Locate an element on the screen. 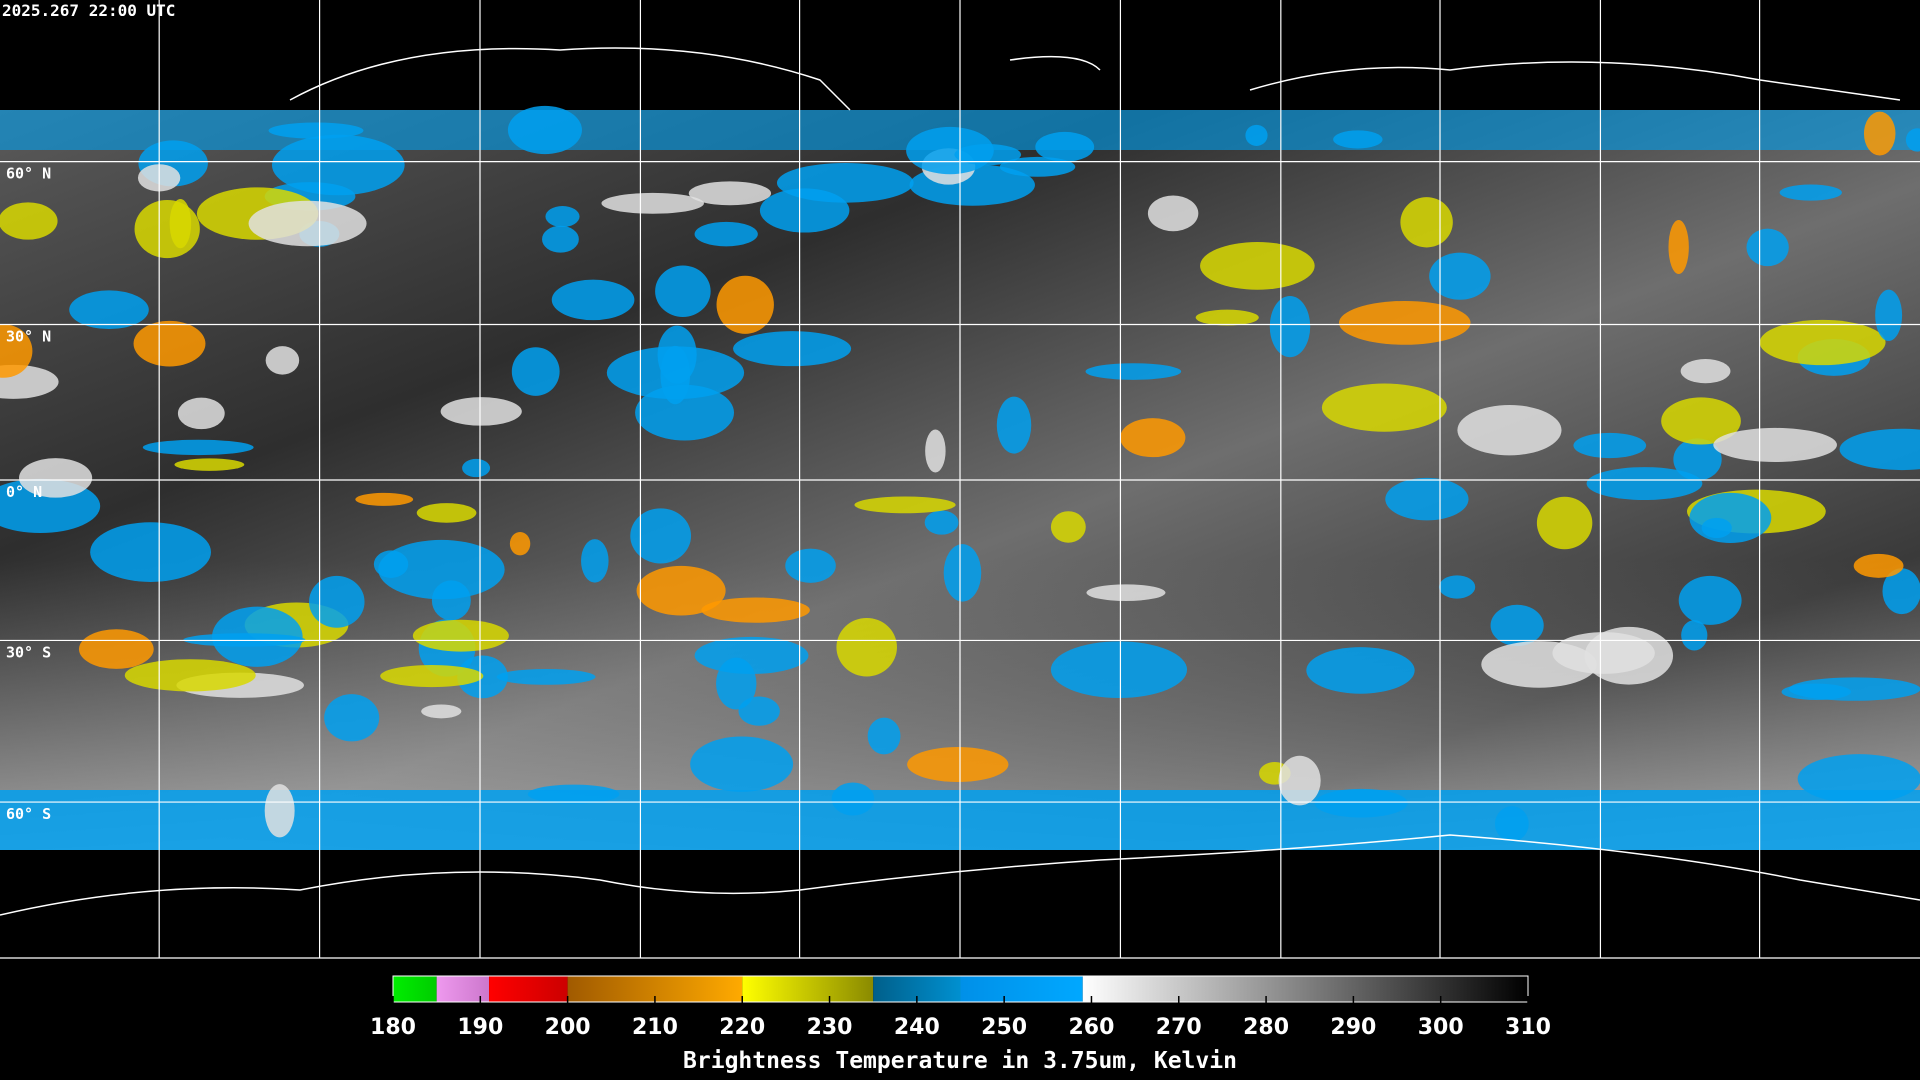 The image size is (1920, 1080). colorbar-tick-label: 300 is located at coordinates (1441, 1027).